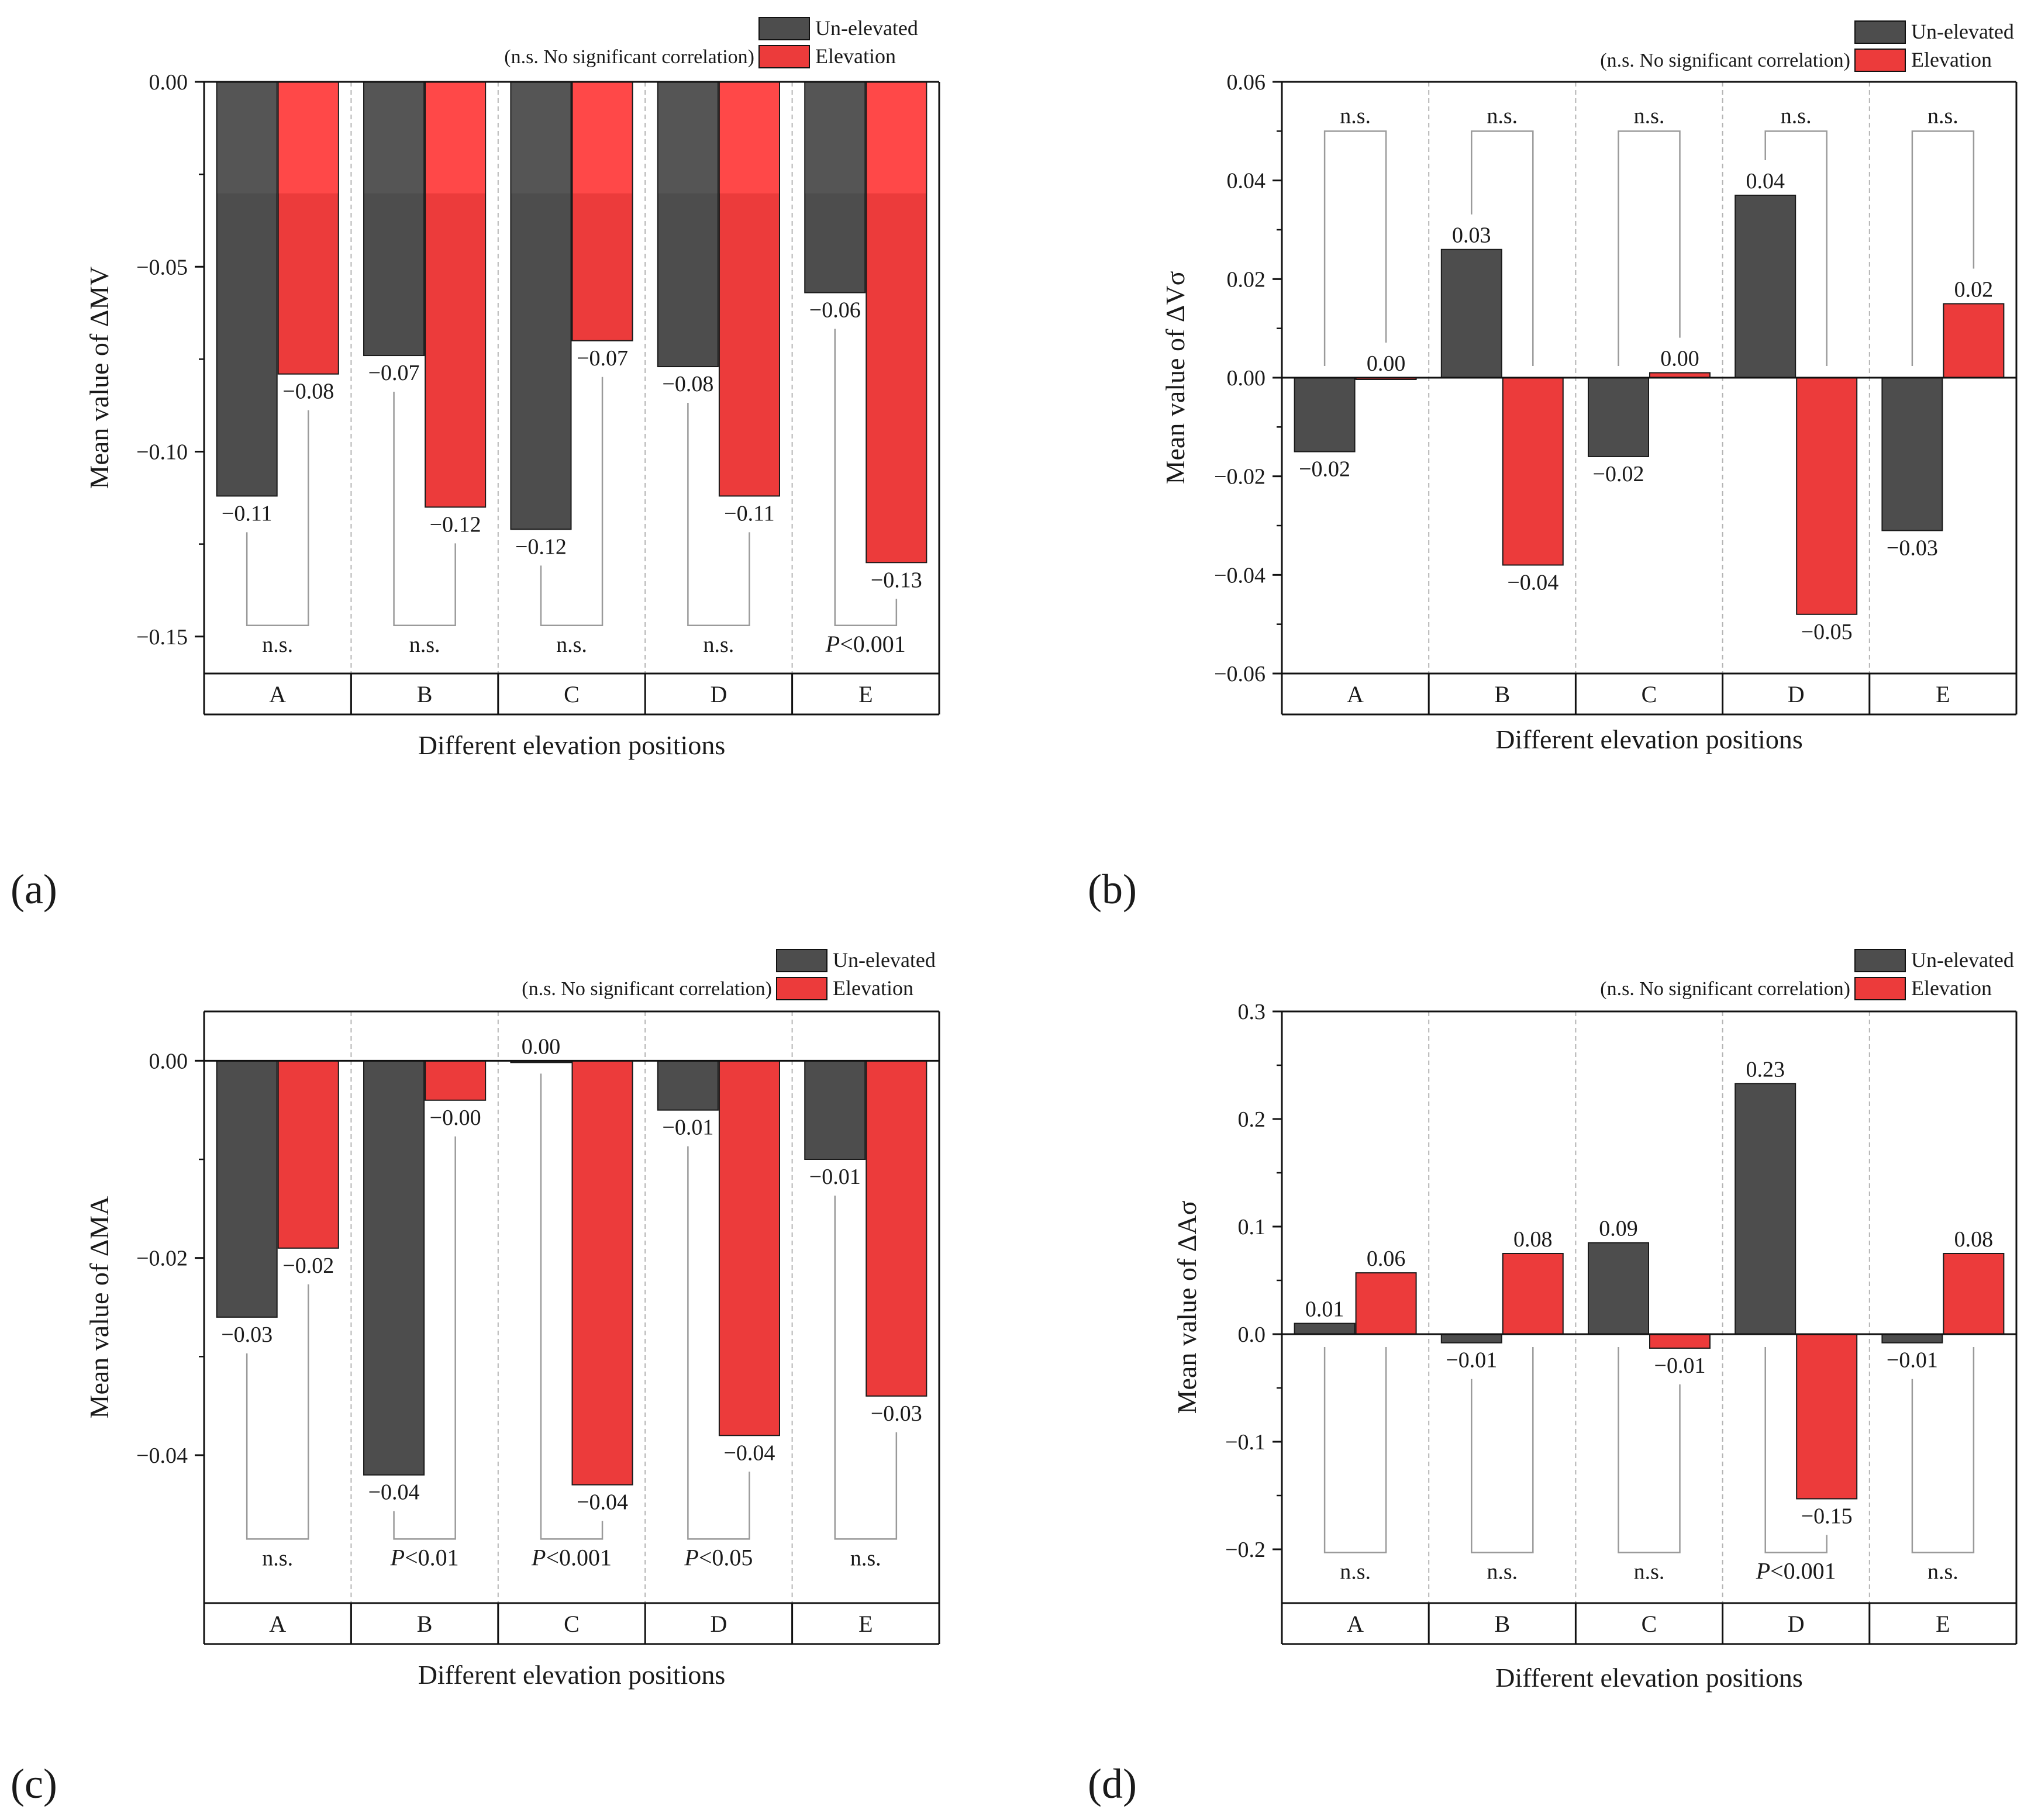 Image resolution: width=2031 pixels, height=1820 pixels. I want to click on y-axis-title: Mean value of ΔMA, so click(99, 1308).